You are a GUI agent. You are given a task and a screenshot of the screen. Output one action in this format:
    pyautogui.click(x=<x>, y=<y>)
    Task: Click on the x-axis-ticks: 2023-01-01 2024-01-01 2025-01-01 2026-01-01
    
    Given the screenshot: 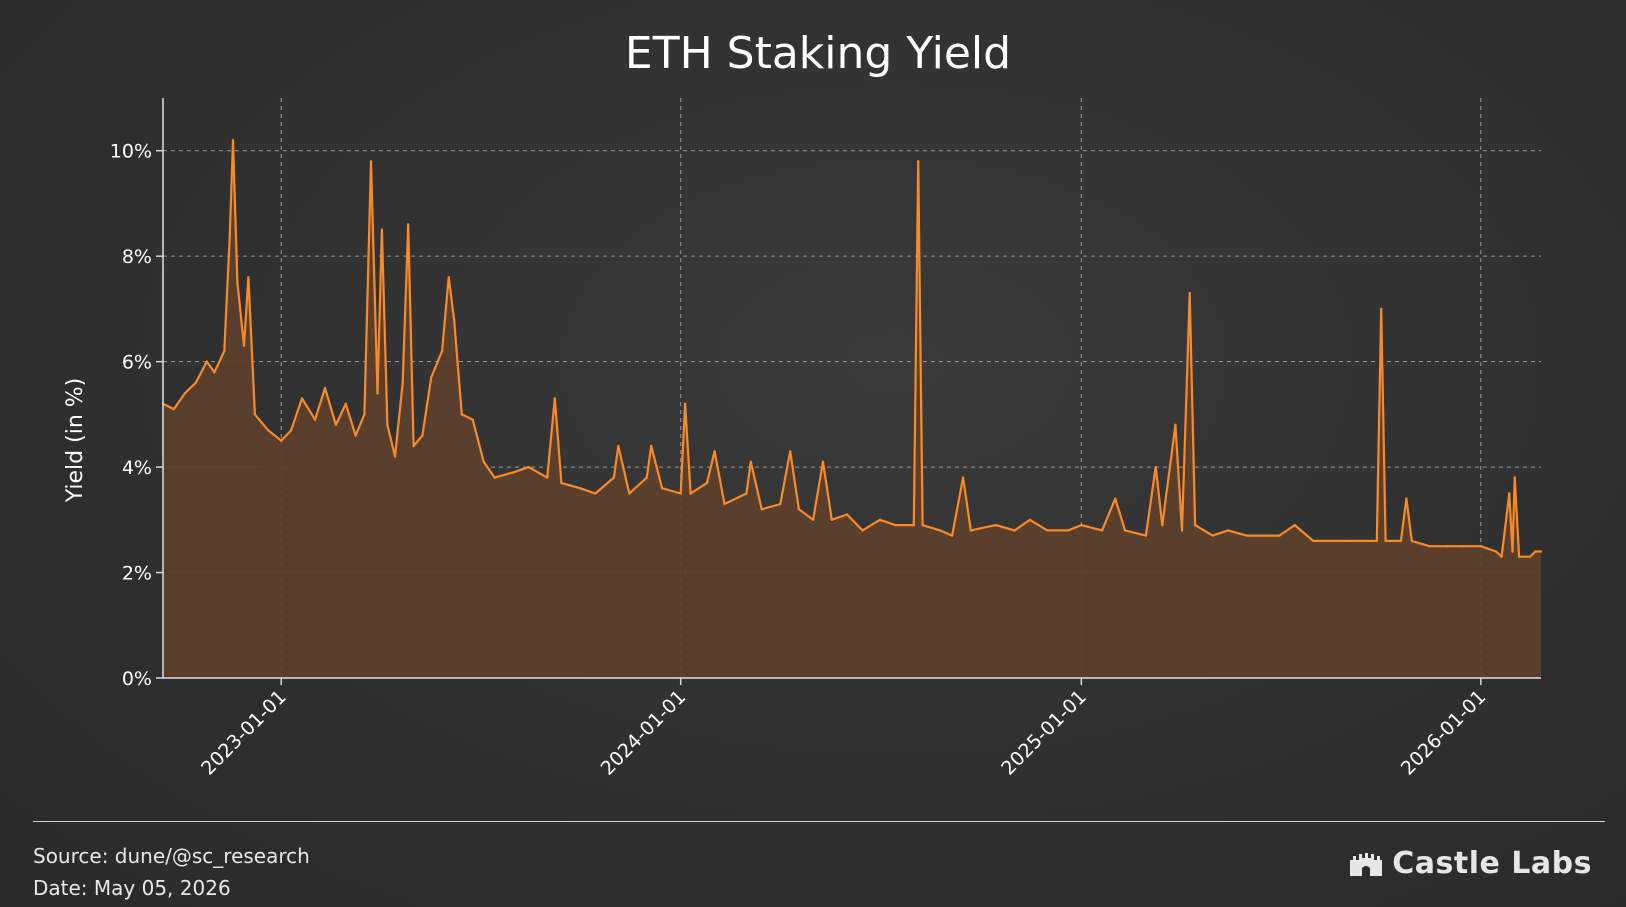 What is the action you would take?
    pyautogui.click(x=843, y=729)
    